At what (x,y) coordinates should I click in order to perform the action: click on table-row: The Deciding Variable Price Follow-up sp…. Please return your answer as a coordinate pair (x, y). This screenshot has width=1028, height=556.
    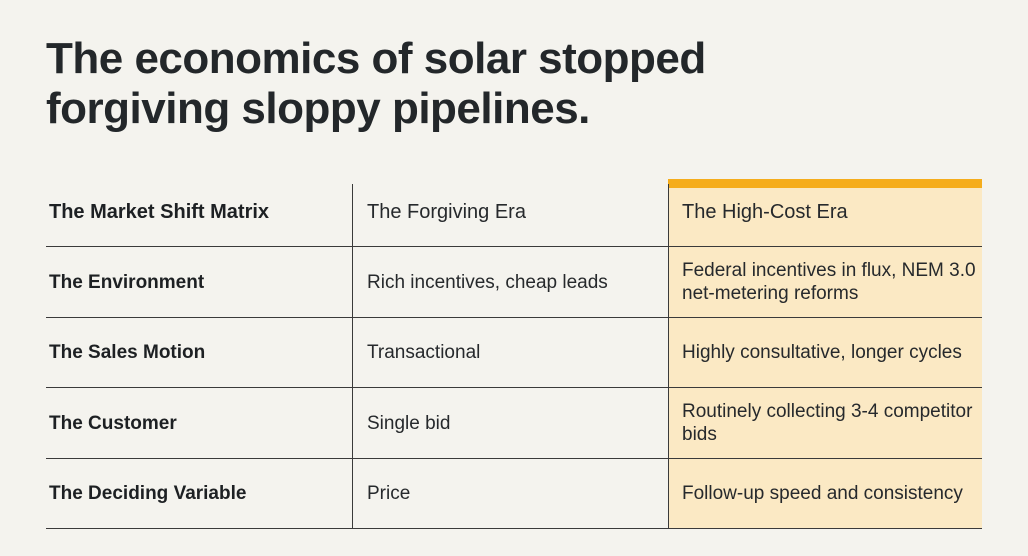
    Looking at the image, I should click on (514, 494).